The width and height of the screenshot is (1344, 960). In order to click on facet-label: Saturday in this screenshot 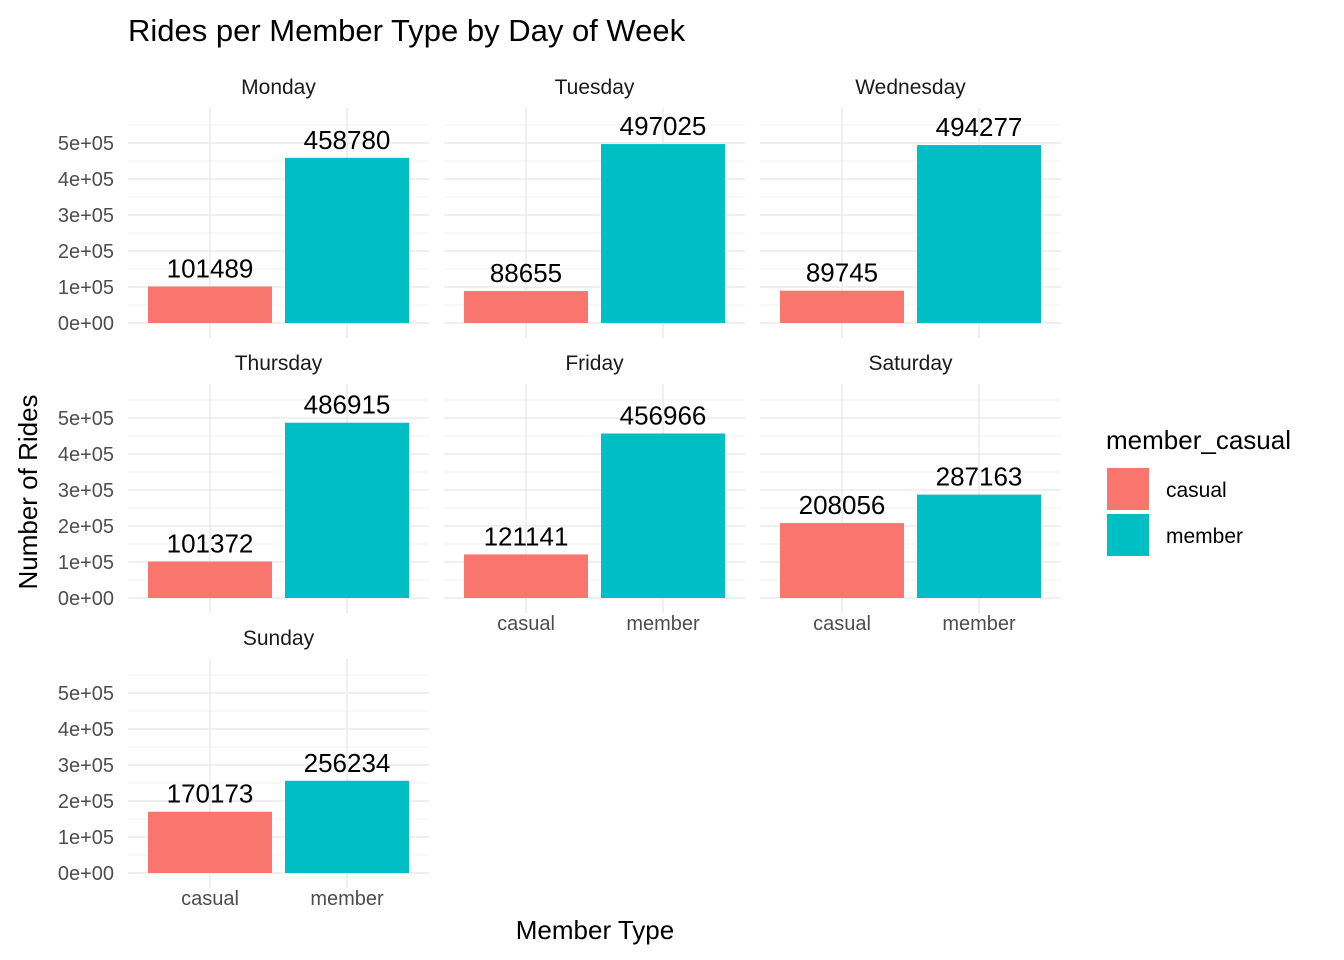, I will do `click(910, 363)`.